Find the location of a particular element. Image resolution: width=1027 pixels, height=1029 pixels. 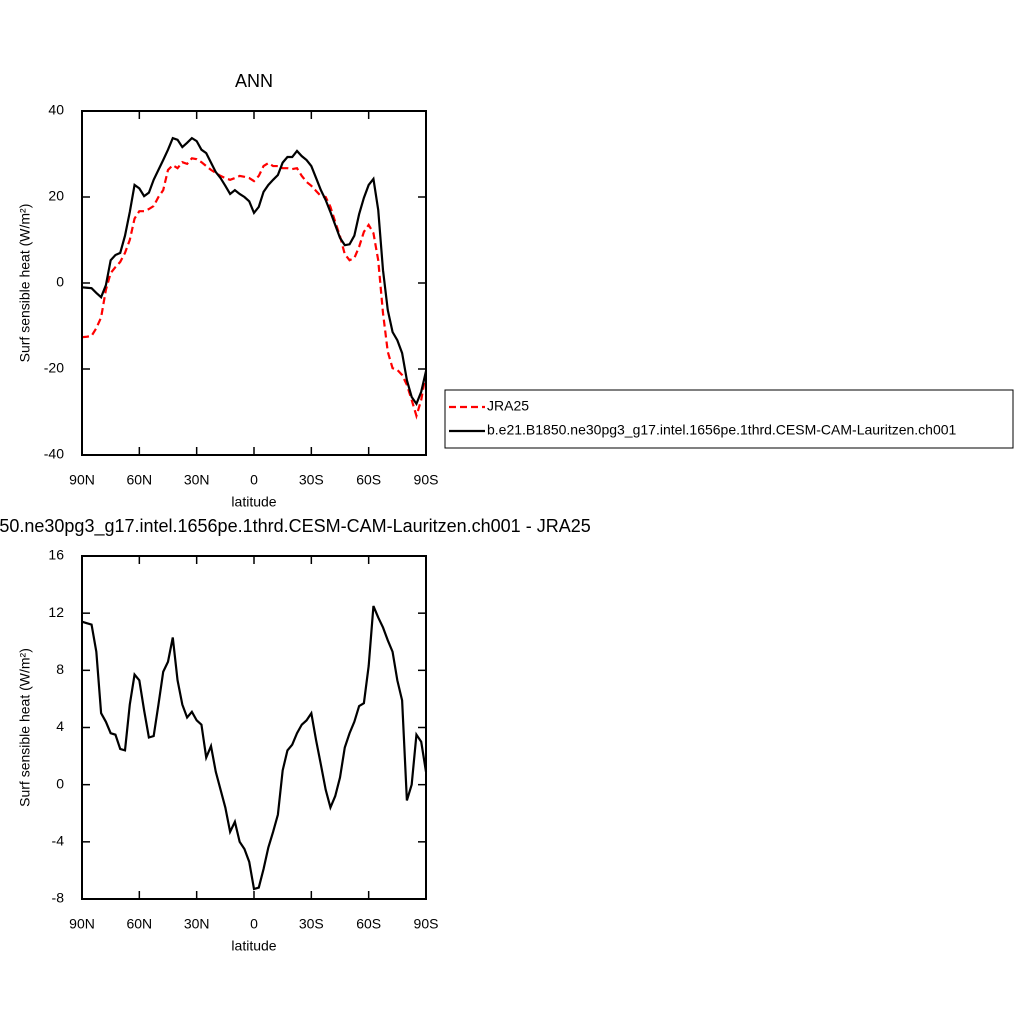

y-tick-label: 8 is located at coordinates (60, 669).